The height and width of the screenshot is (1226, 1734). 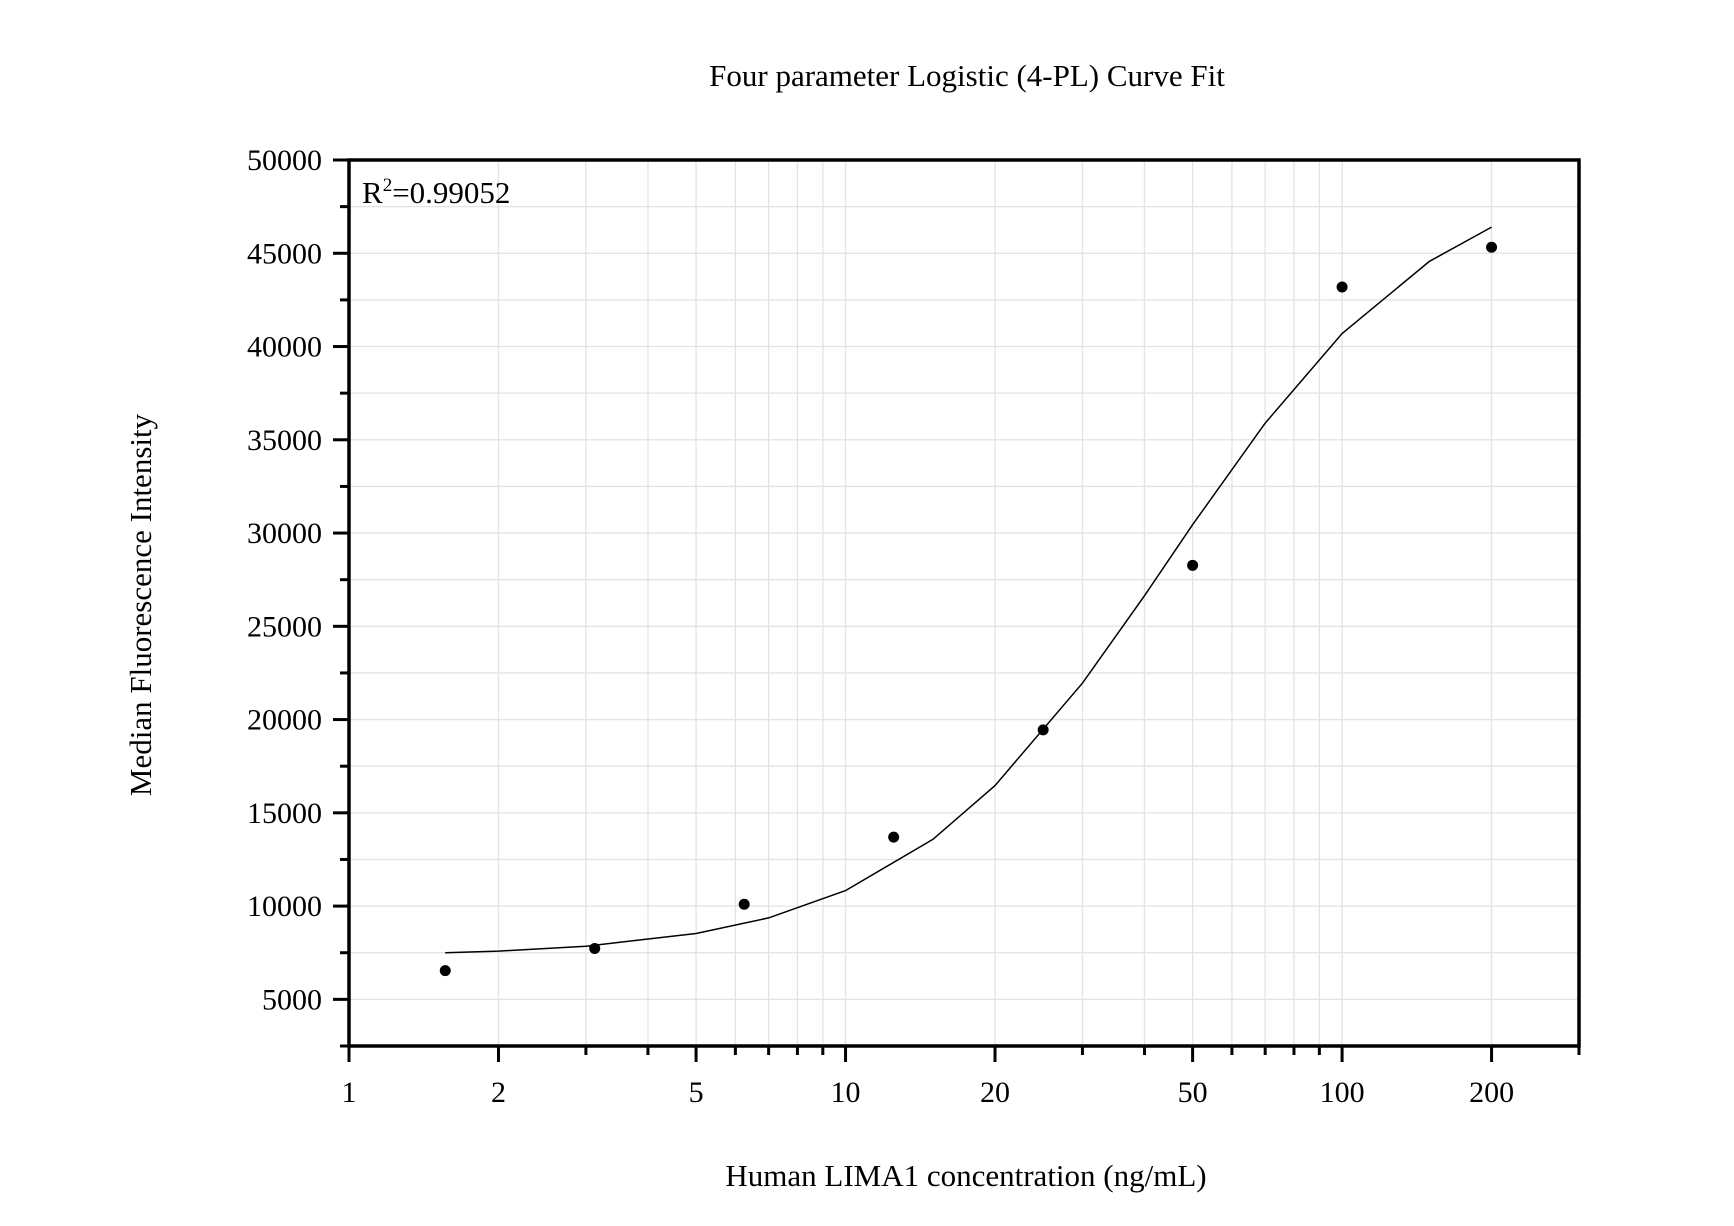 I want to click on r-squared-annotation: R2=0.99052, so click(x=436, y=192).